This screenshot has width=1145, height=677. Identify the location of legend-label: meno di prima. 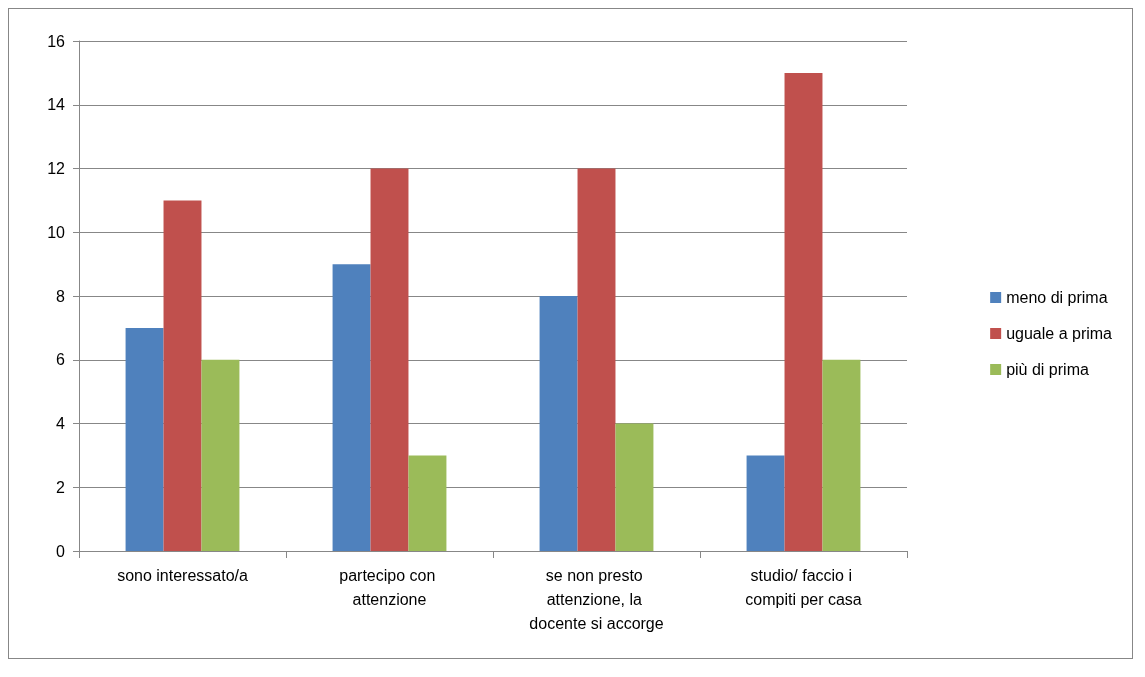
(1057, 297).